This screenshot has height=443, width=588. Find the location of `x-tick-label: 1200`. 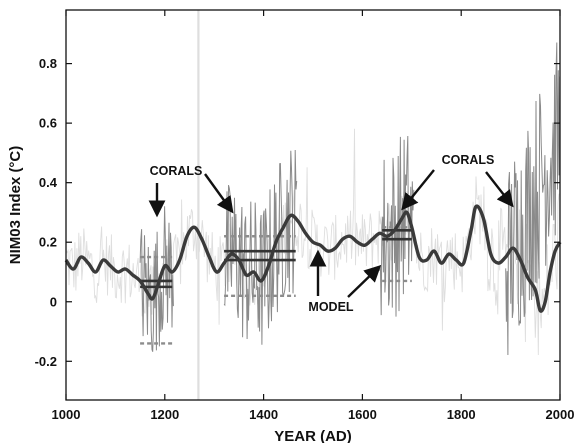

x-tick-label: 1200 is located at coordinates (164, 414).